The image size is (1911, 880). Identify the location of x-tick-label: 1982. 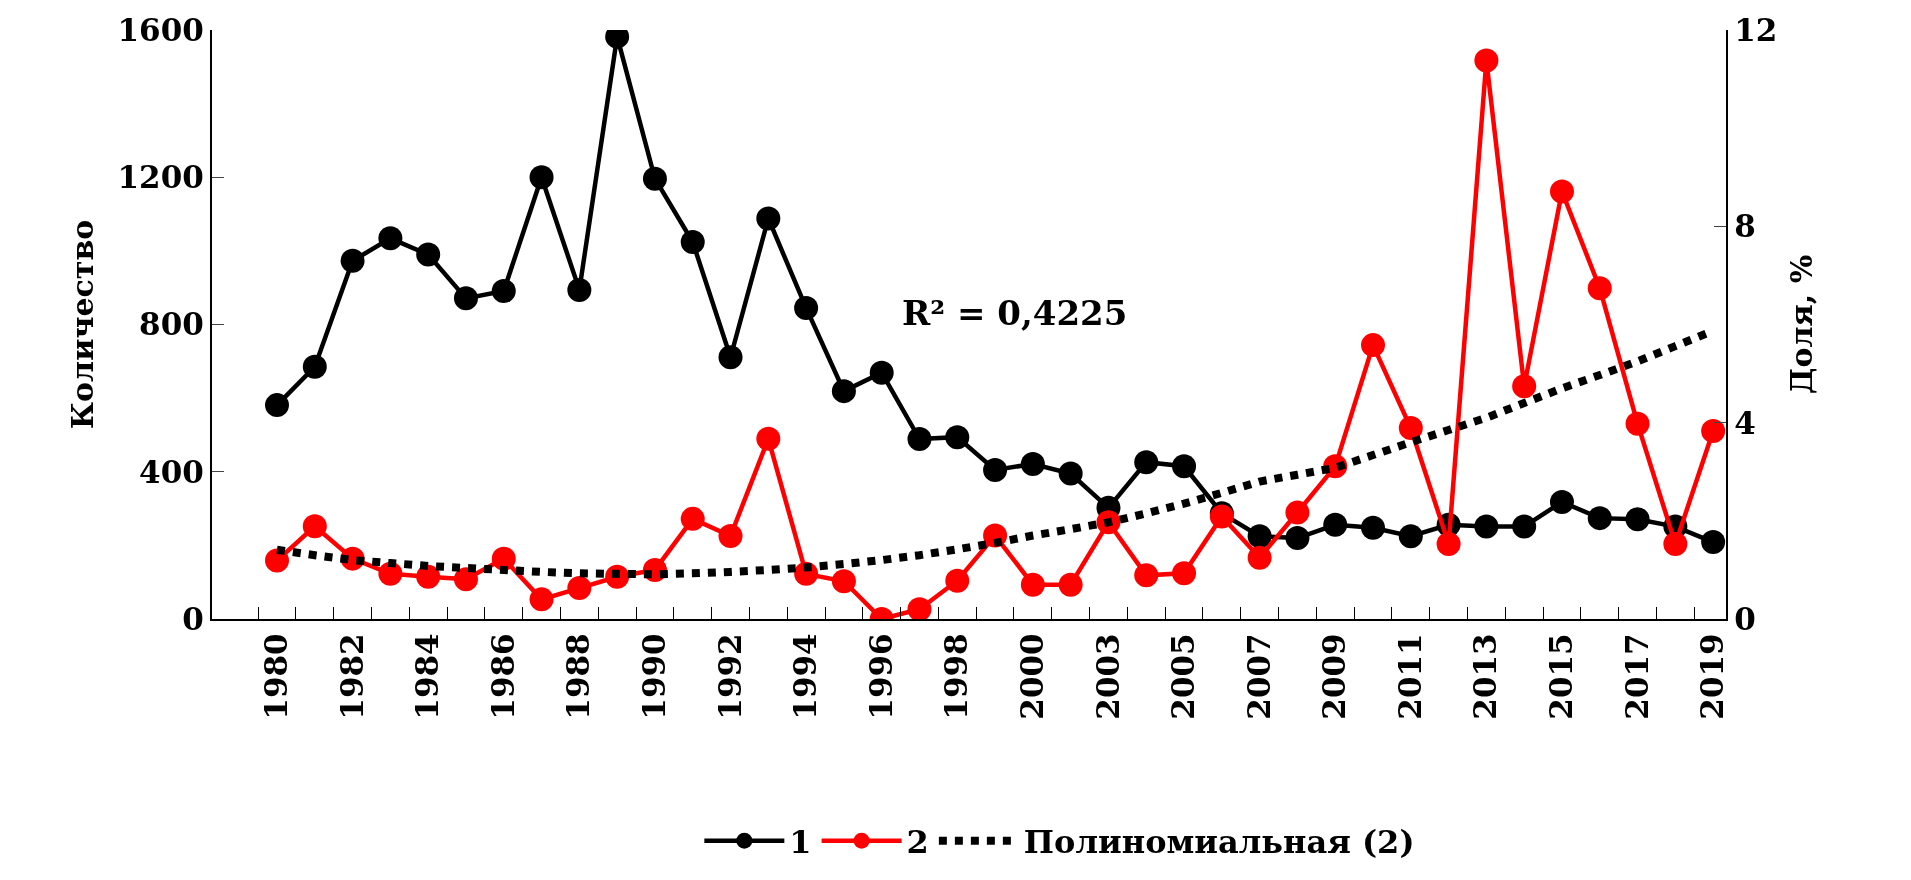
(351, 676).